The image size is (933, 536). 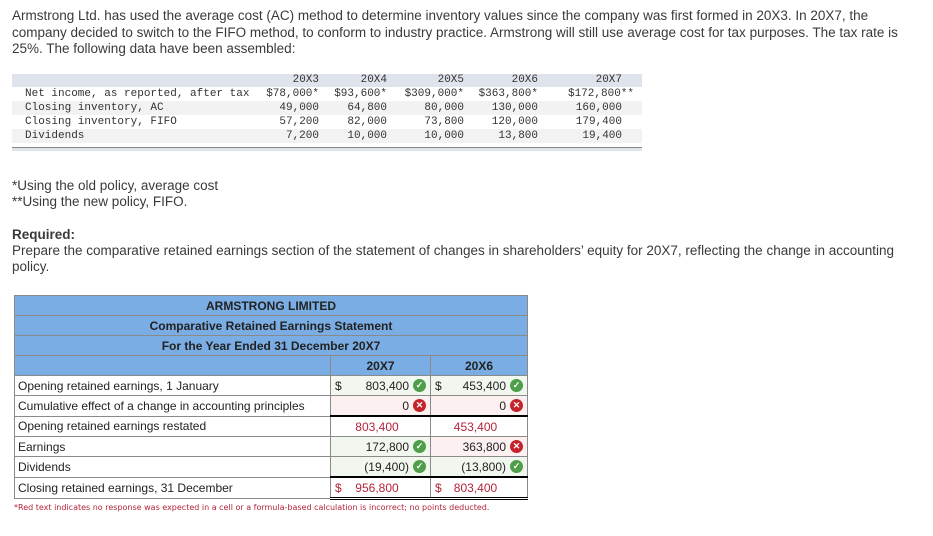 I want to click on answer-cell-20x7: (19,400) ✓, so click(x=380, y=467).